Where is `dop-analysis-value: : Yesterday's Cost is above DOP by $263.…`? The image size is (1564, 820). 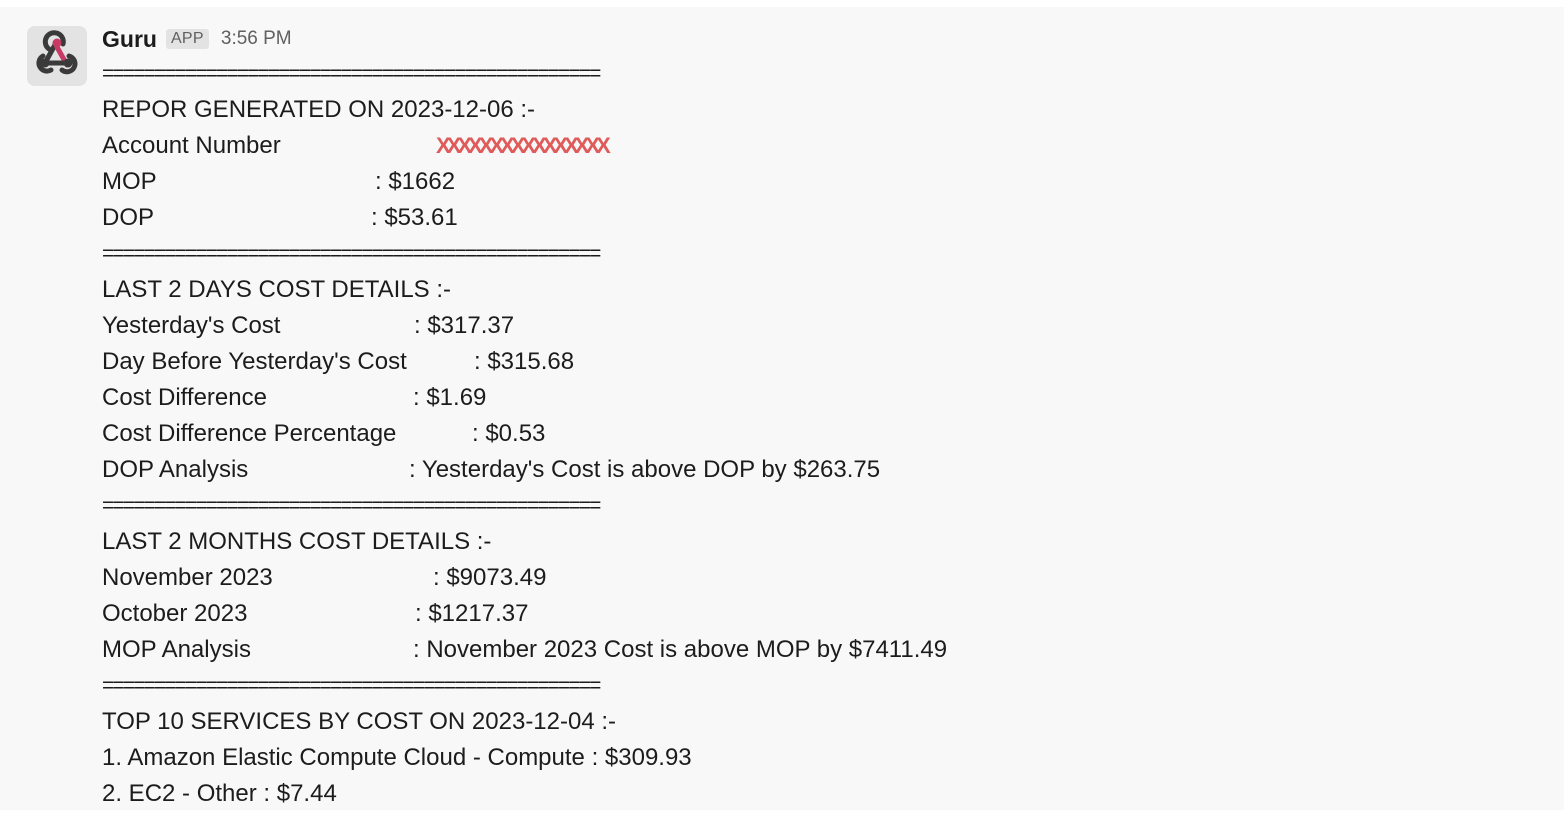
dop-analysis-value: : Yesterday's Cost is above DOP by $263.… is located at coordinates (645, 469).